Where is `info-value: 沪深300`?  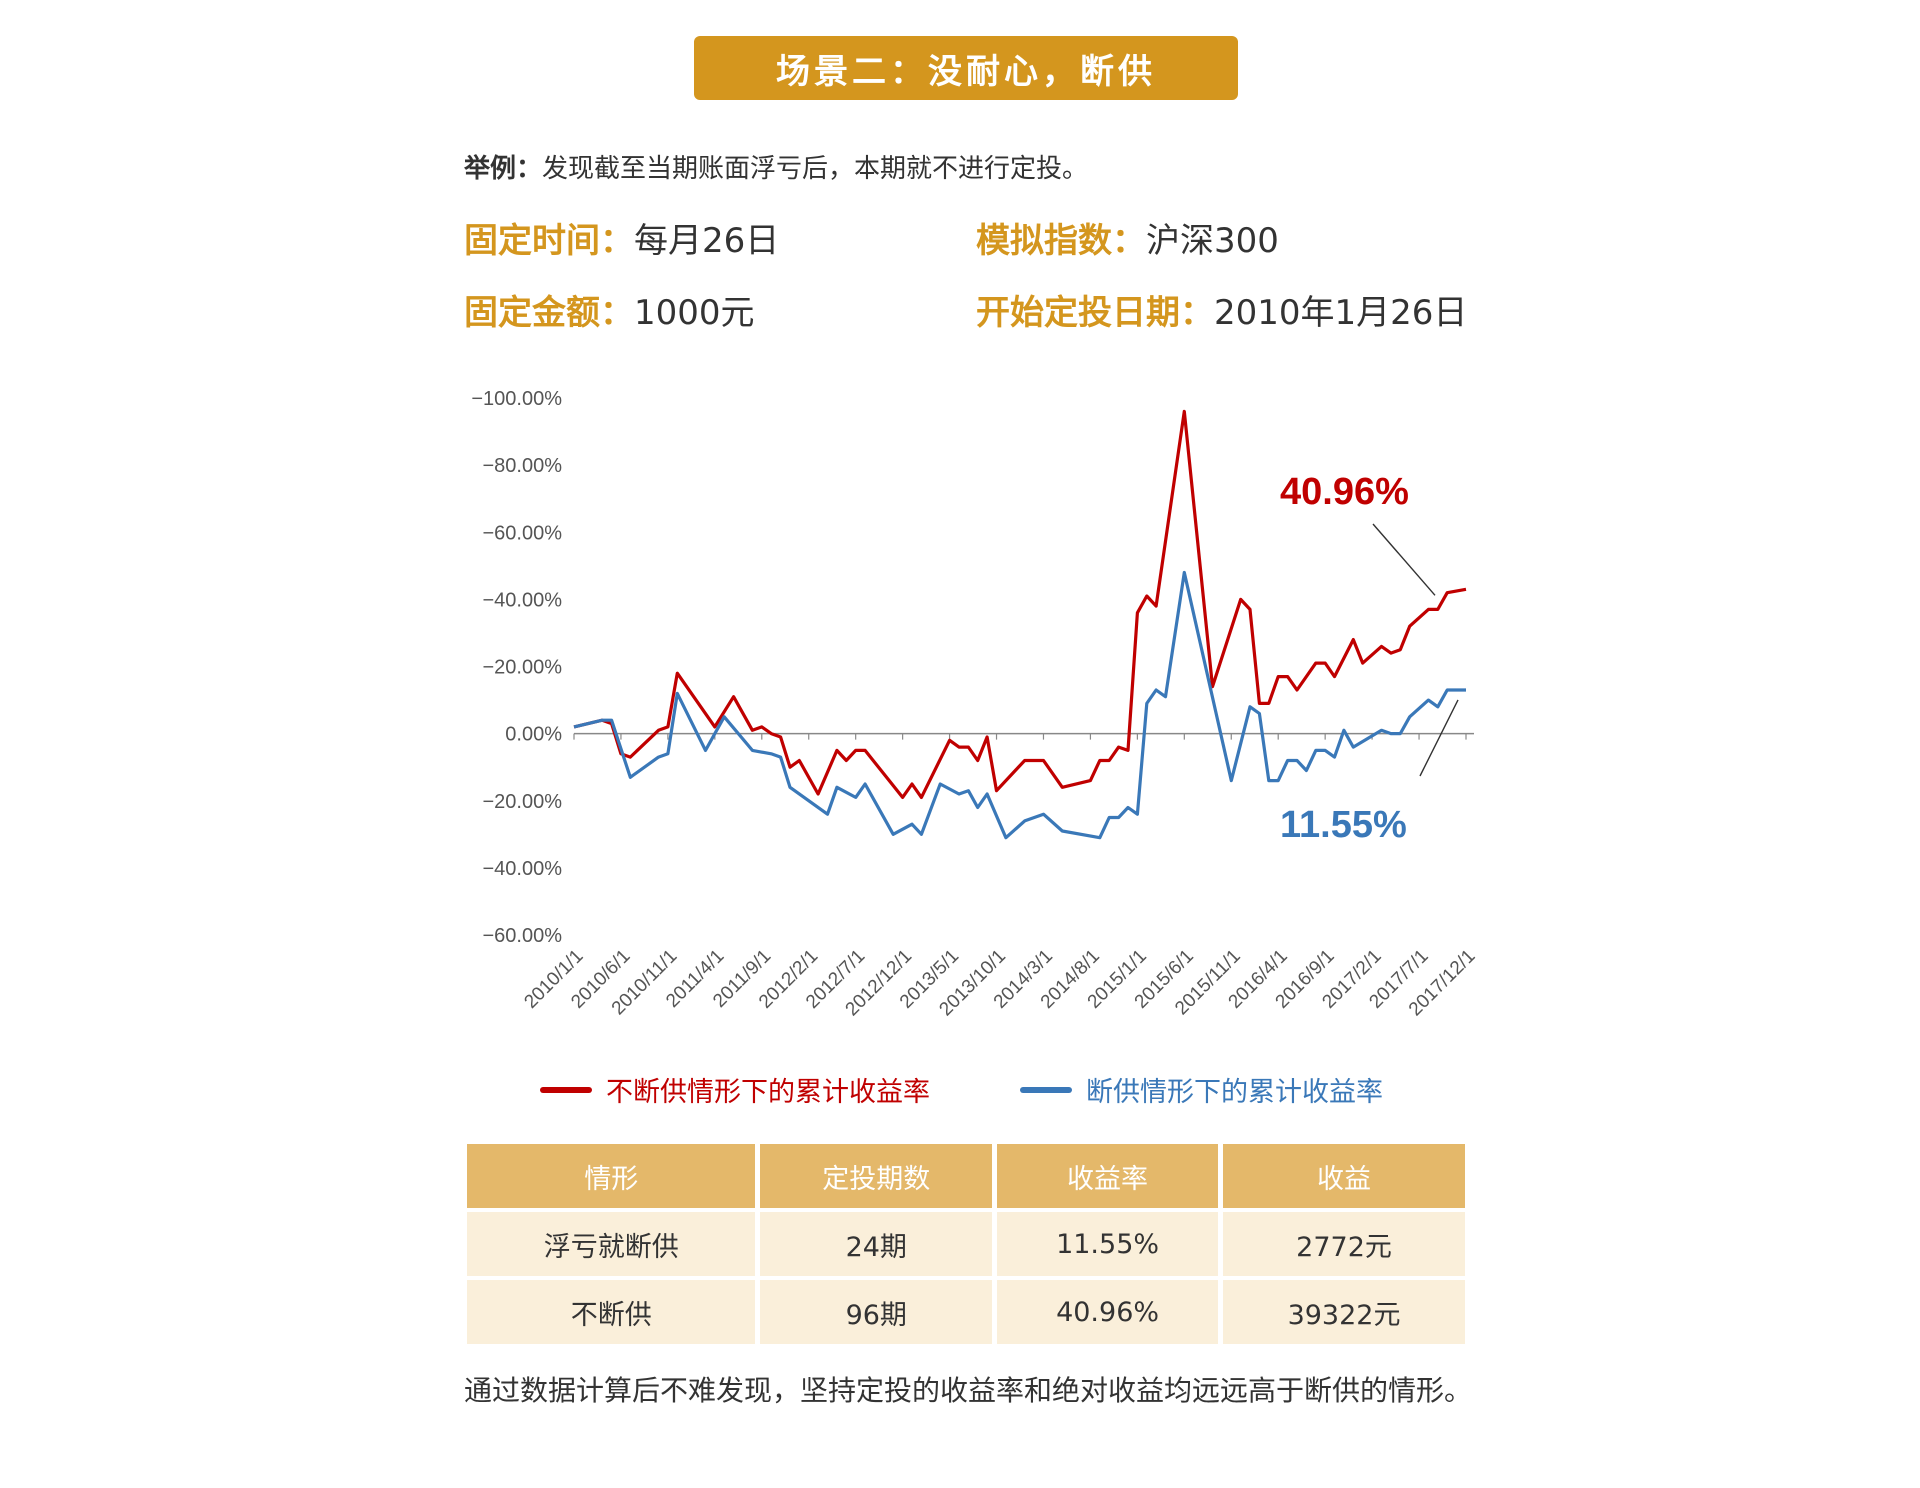
info-value: 沪深300 is located at coordinates (1212, 241).